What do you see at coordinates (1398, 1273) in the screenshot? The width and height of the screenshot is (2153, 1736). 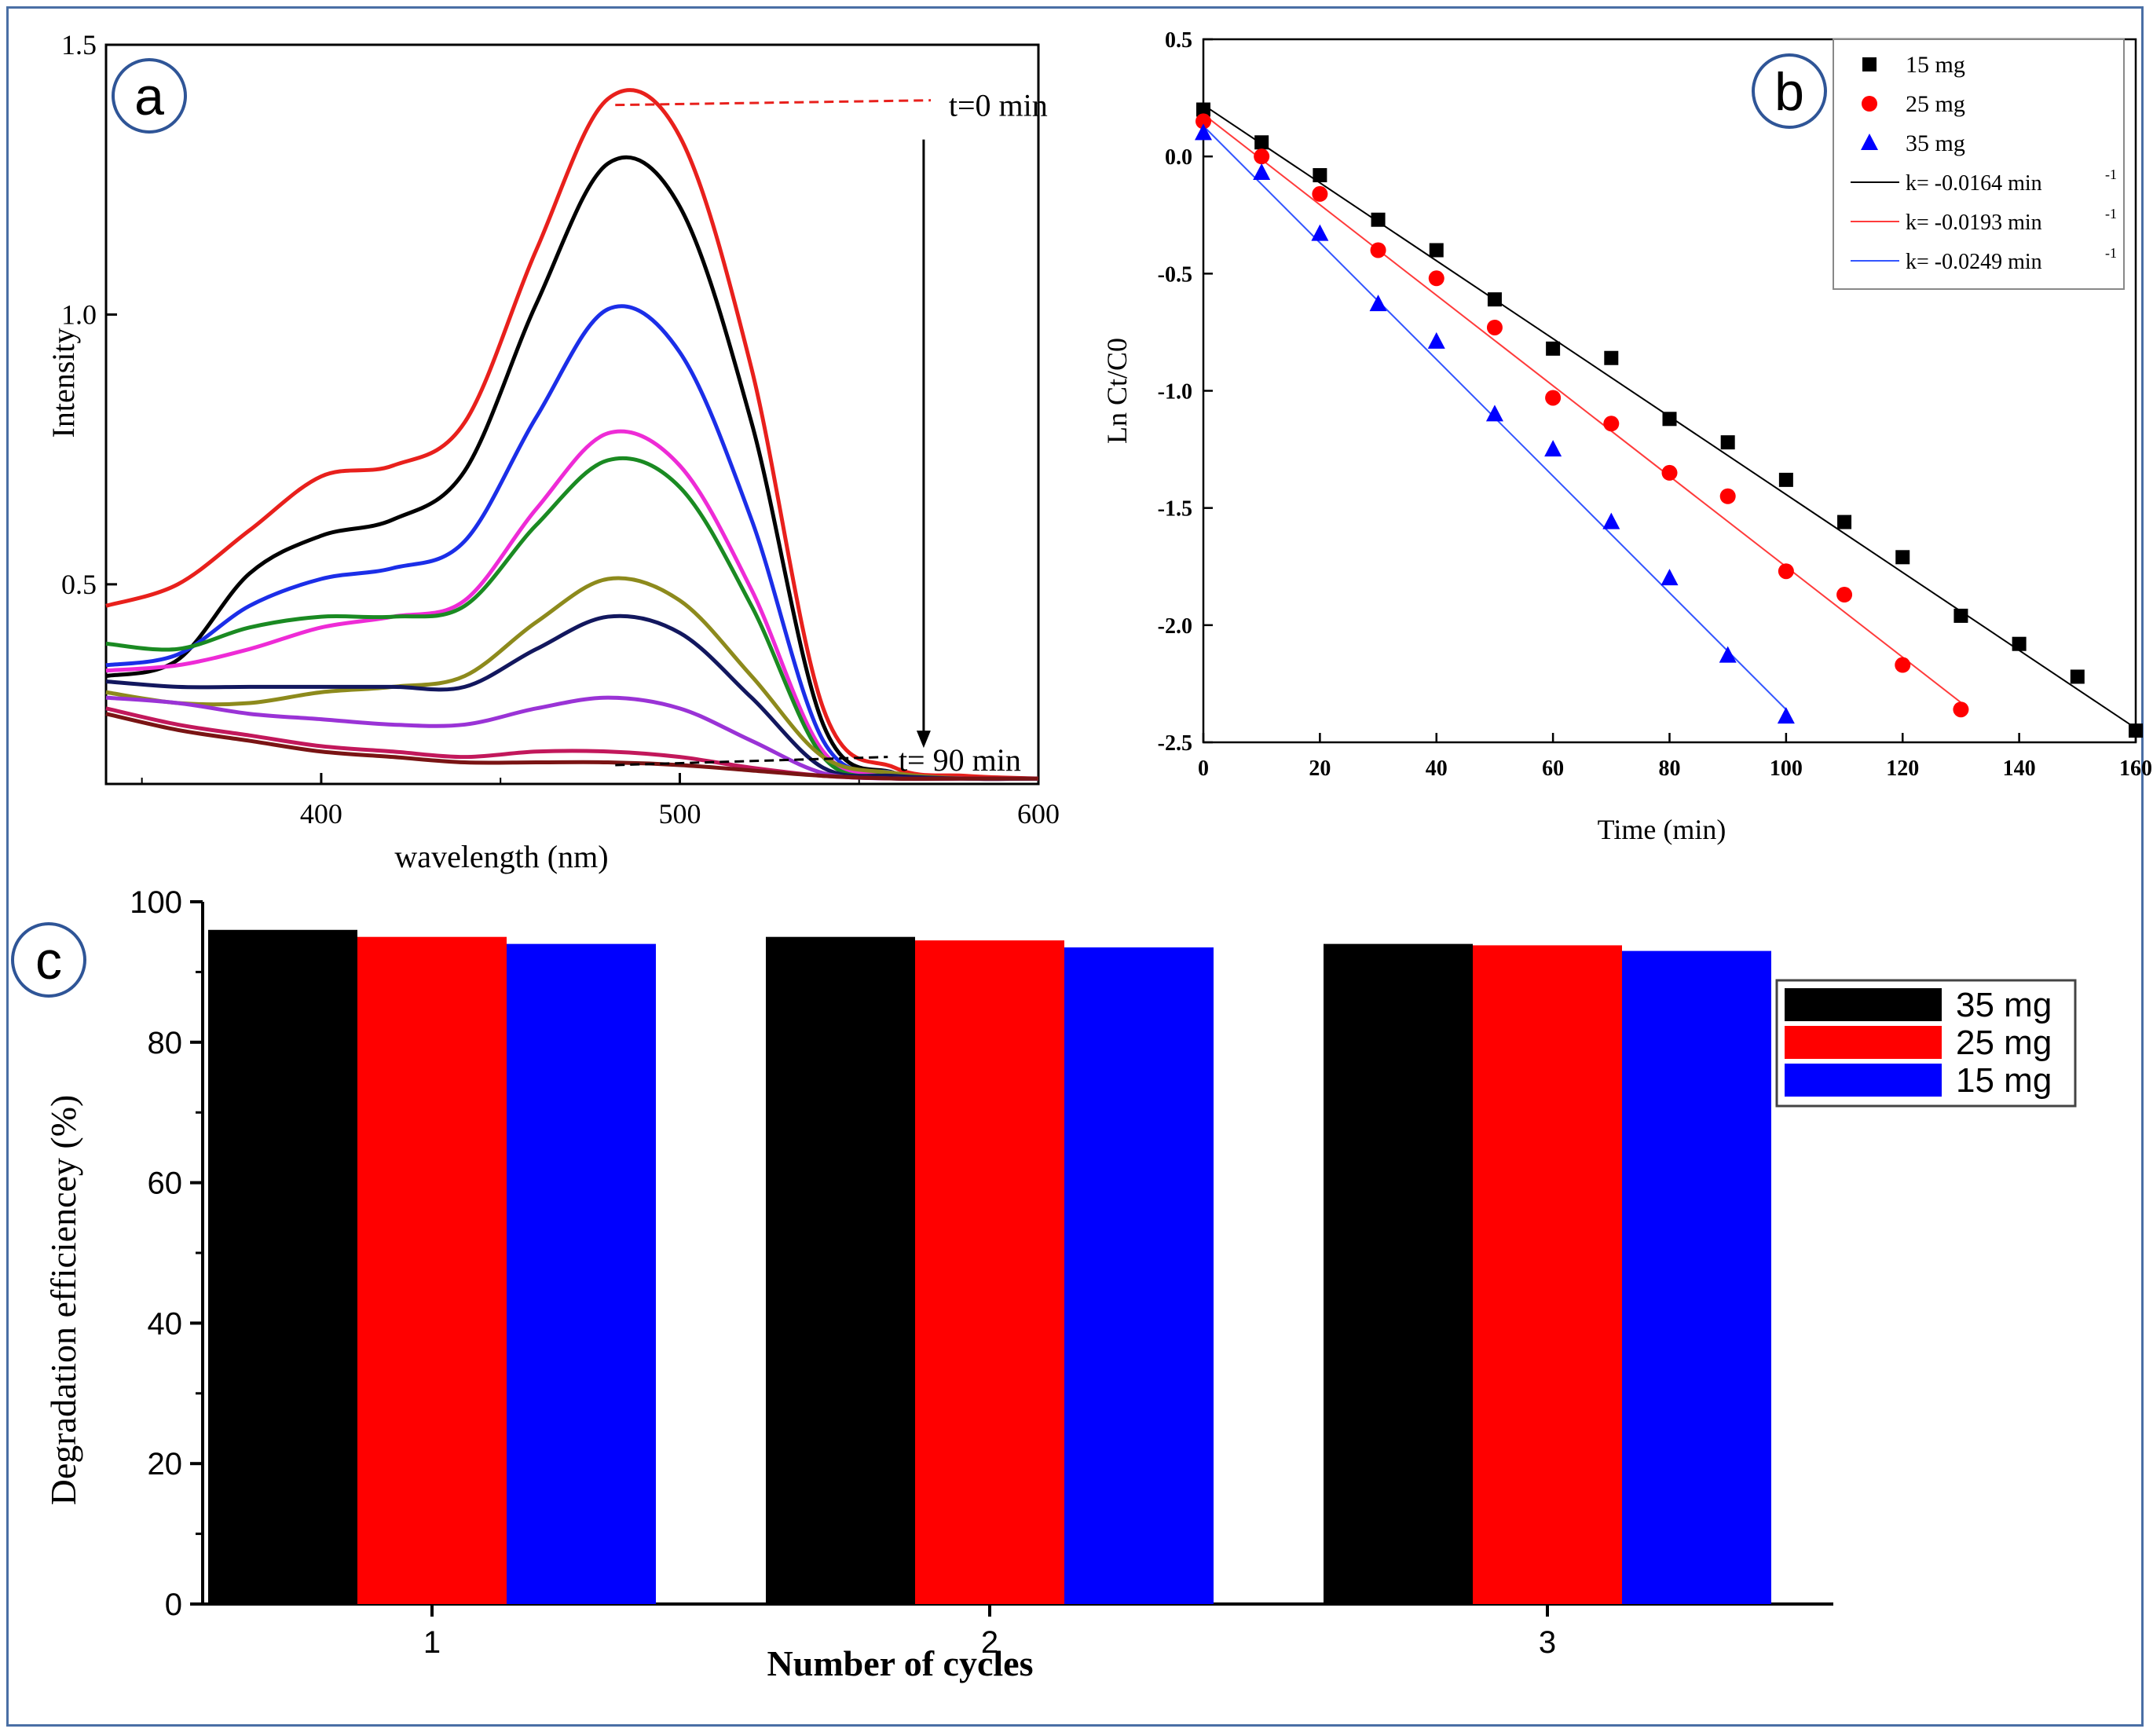 I see `bar-35mg-cycle3` at bounding box center [1398, 1273].